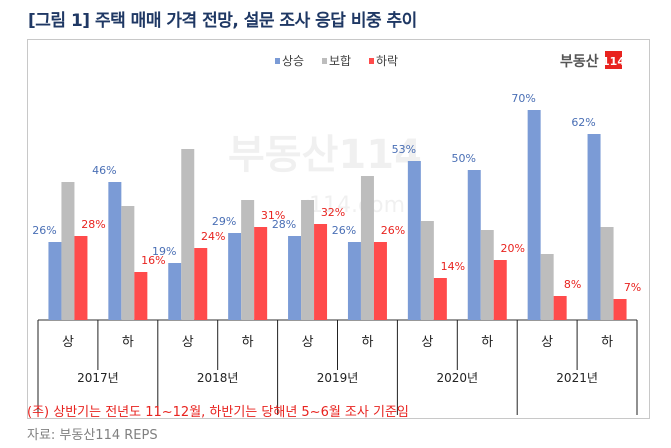 This screenshot has width=671, height=448. What do you see at coordinates (338, 378) in the screenshot?
I see `group-label: 2019년` at bounding box center [338, 378].